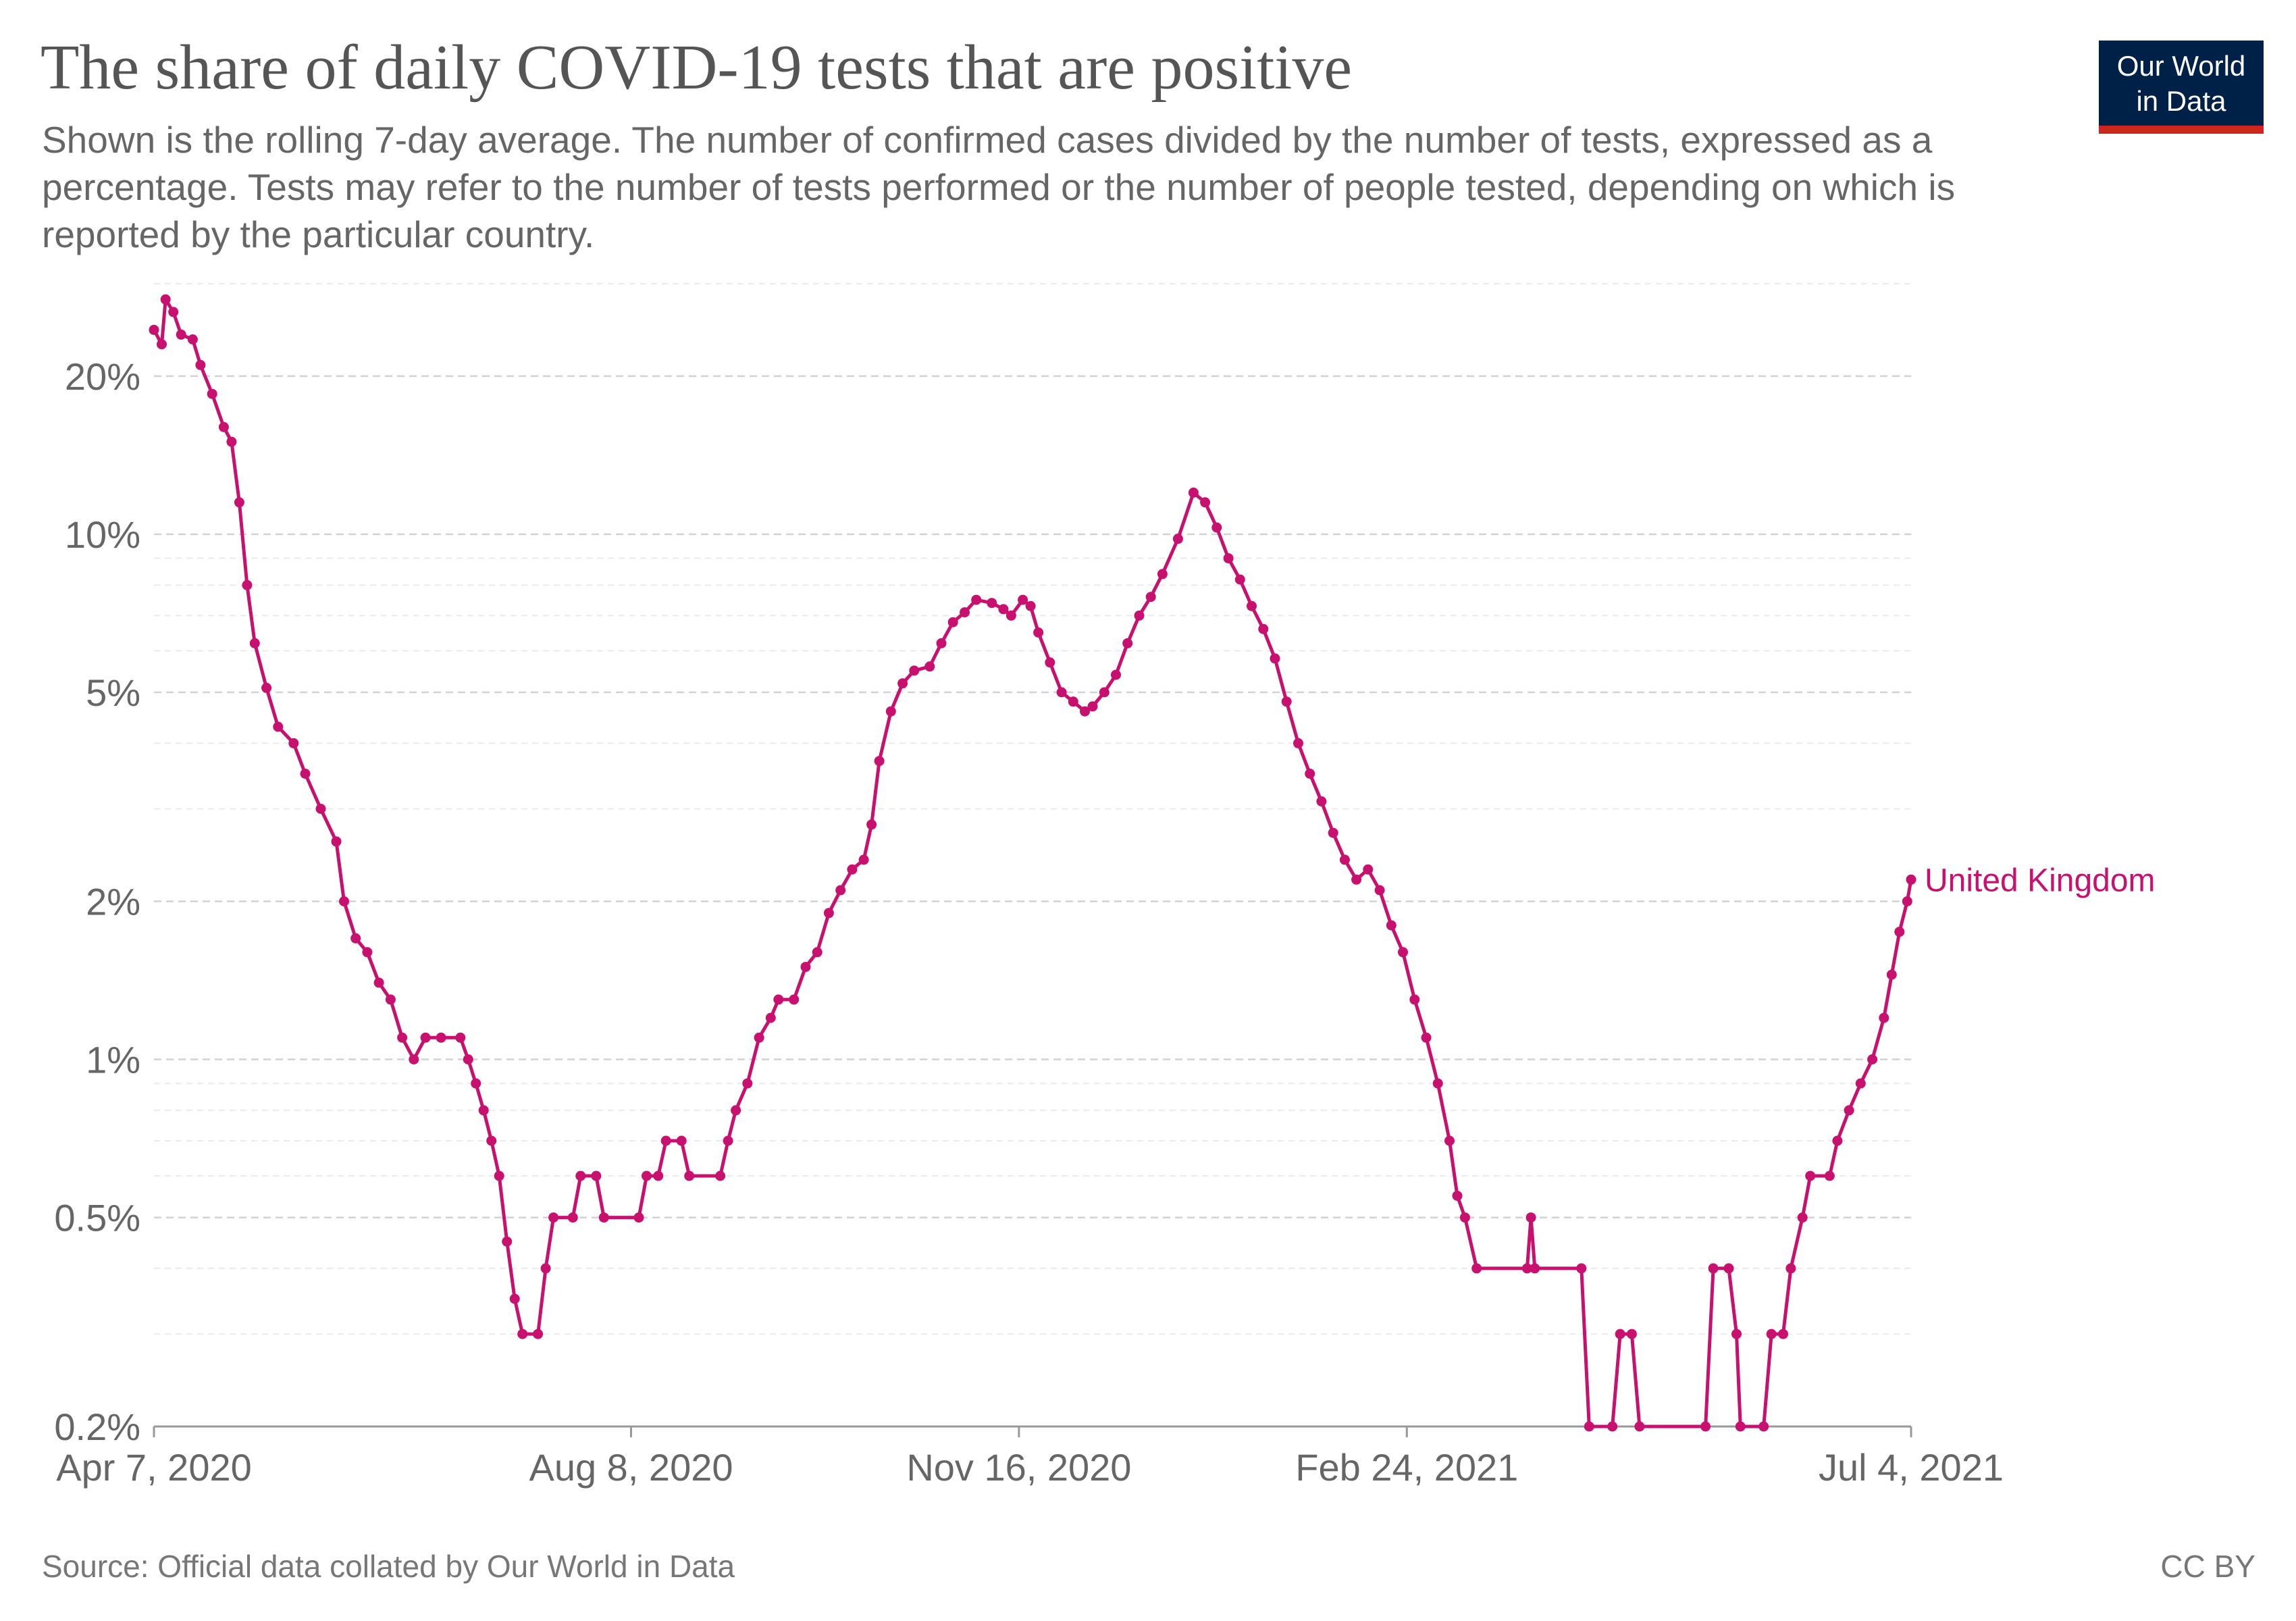 This screenshot has width=2296, height=1621. What do you see at coordinates (2041, 880) in the screenshot?
I see `series-label-united-kingdom: United Kingdom` at bounding box center [2041, 880].